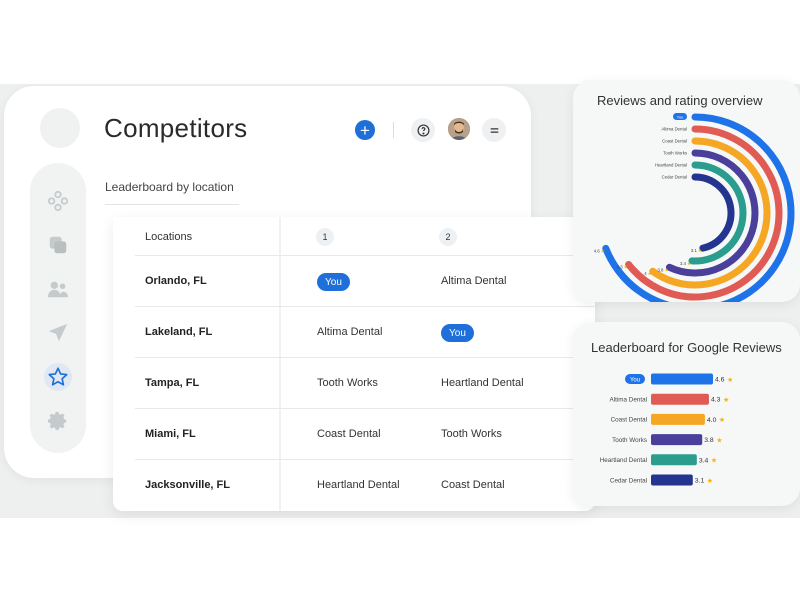  I want to click on radial-category-label: Cedar Dental, so click(674, 177).